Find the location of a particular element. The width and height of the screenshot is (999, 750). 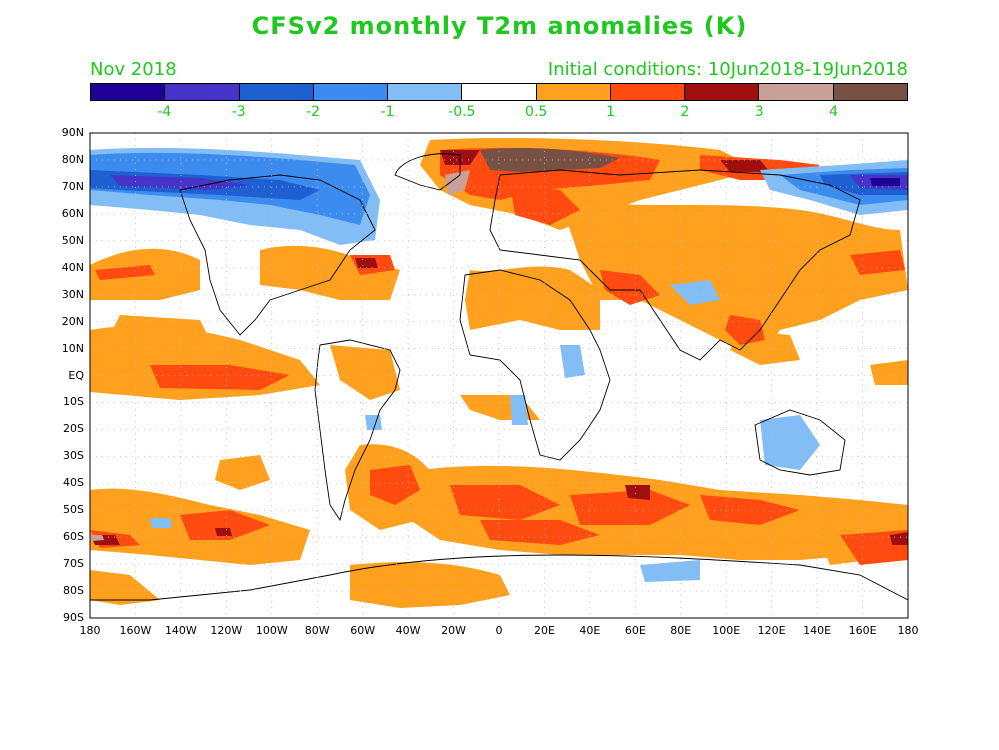

latitude-label: 30S is located at coordinates (73, 456).